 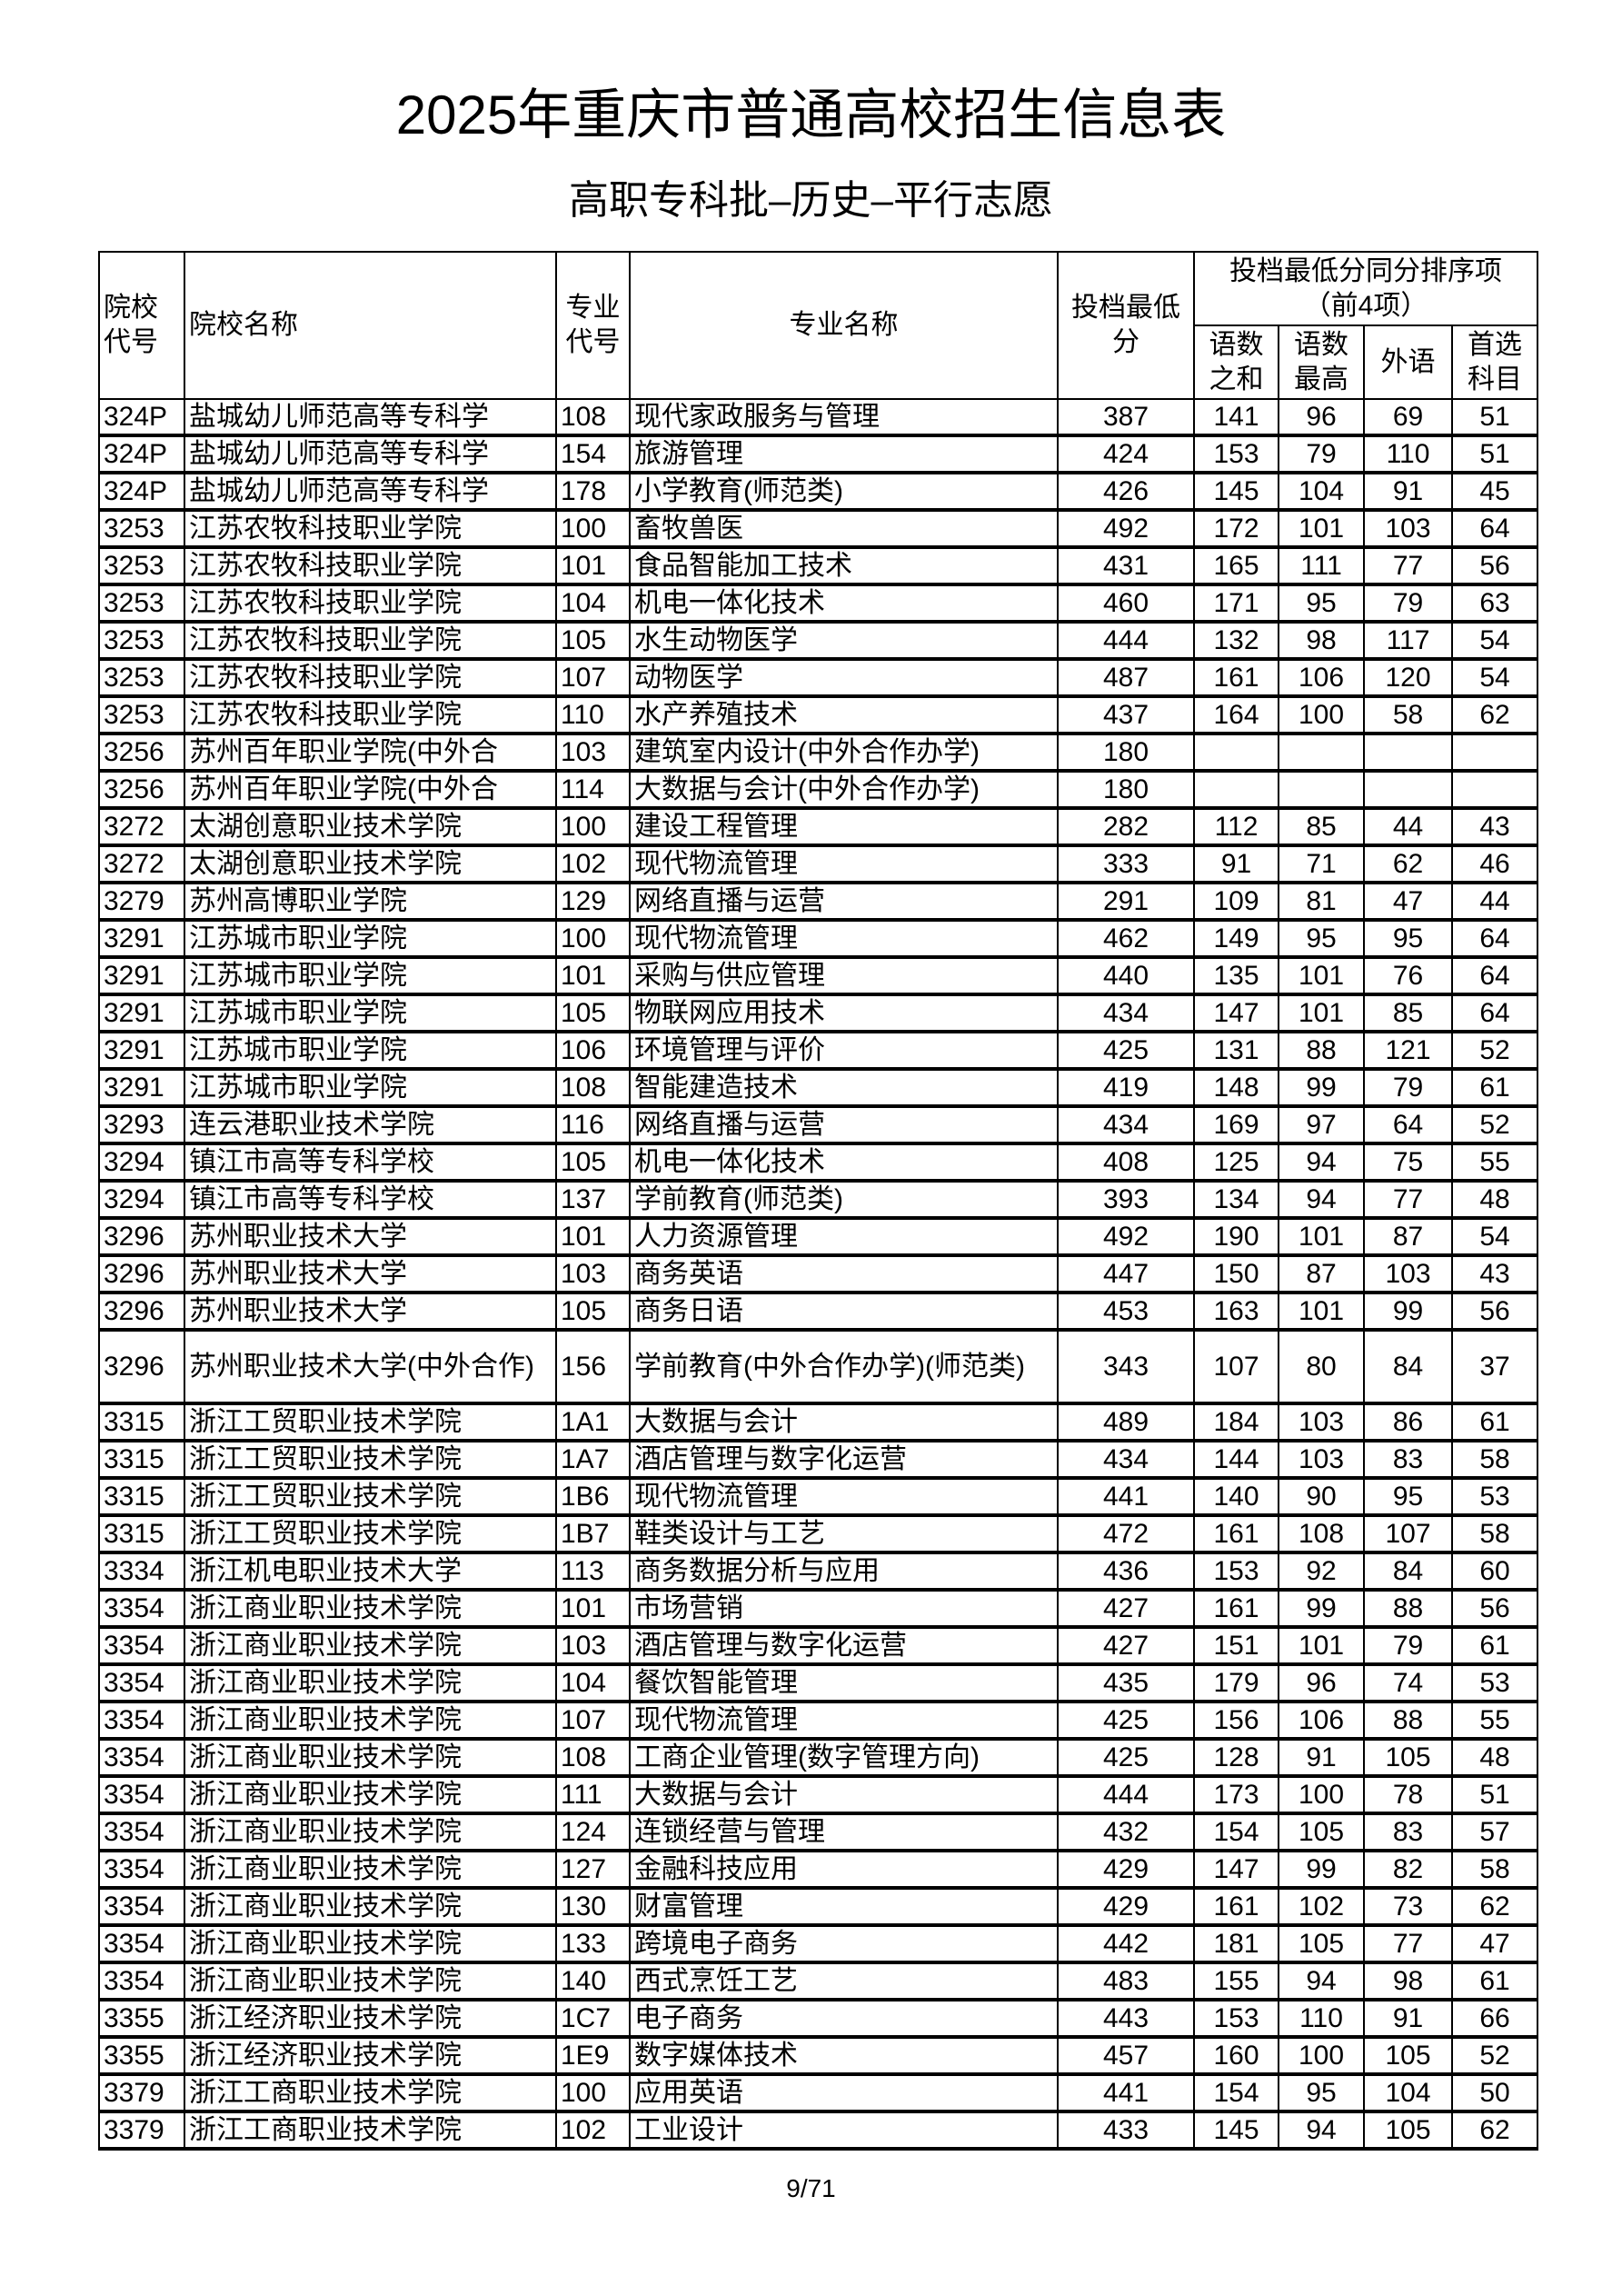 I want to click on cell-yushu-sum, so click(x=1236, y=790).